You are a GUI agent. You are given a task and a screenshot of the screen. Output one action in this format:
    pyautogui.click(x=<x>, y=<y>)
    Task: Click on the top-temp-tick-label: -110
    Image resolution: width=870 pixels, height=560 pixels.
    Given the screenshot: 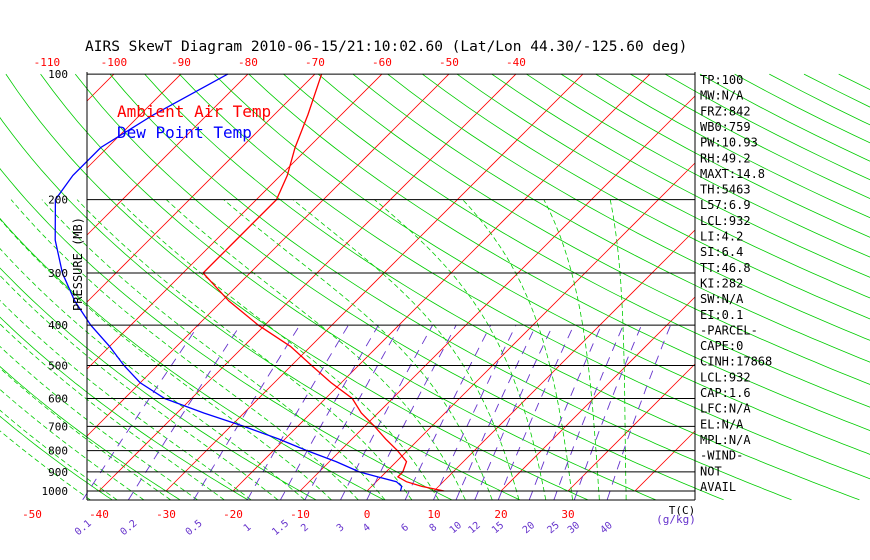 What is the action you would take?
    pyautogui.click(x=47, y=62)
    